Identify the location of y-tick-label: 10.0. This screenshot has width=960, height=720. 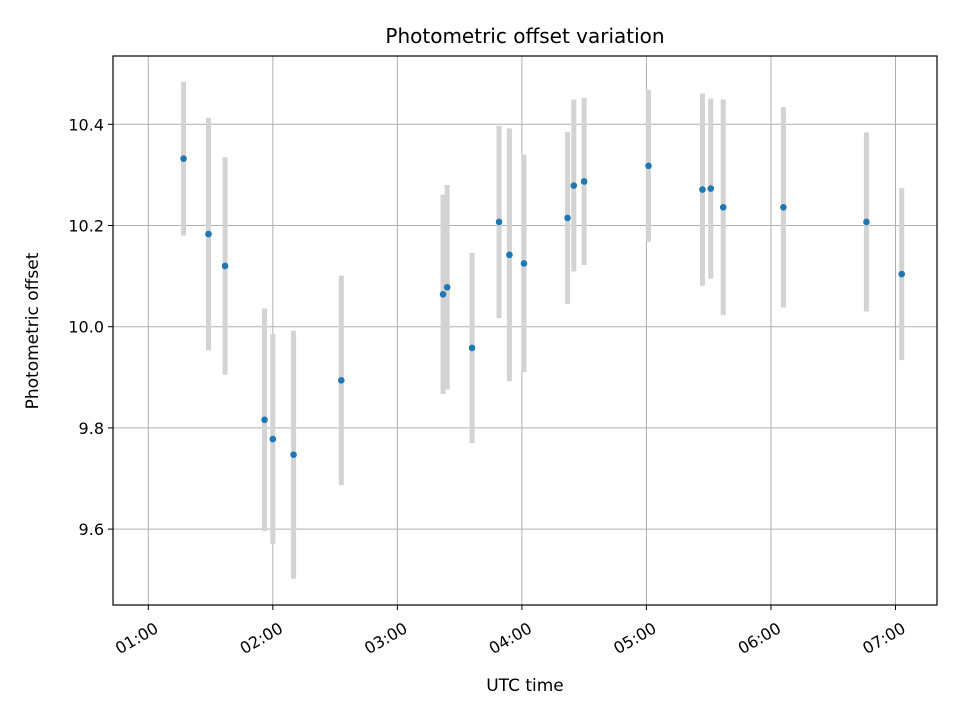
(86, 327).